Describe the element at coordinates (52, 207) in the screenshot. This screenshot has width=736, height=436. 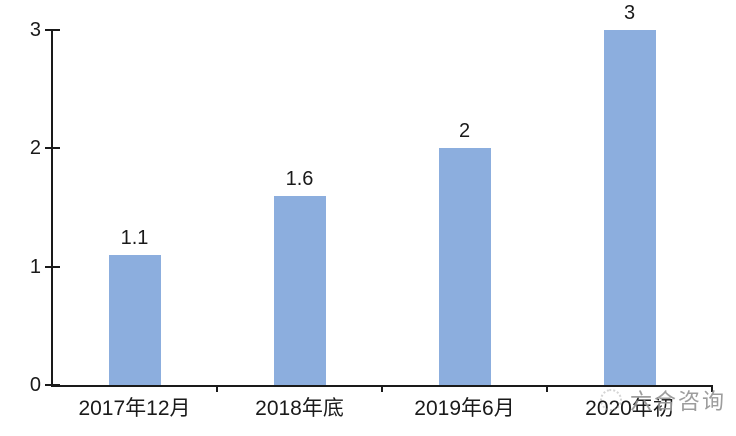
I see `y-axis-line` at that location.